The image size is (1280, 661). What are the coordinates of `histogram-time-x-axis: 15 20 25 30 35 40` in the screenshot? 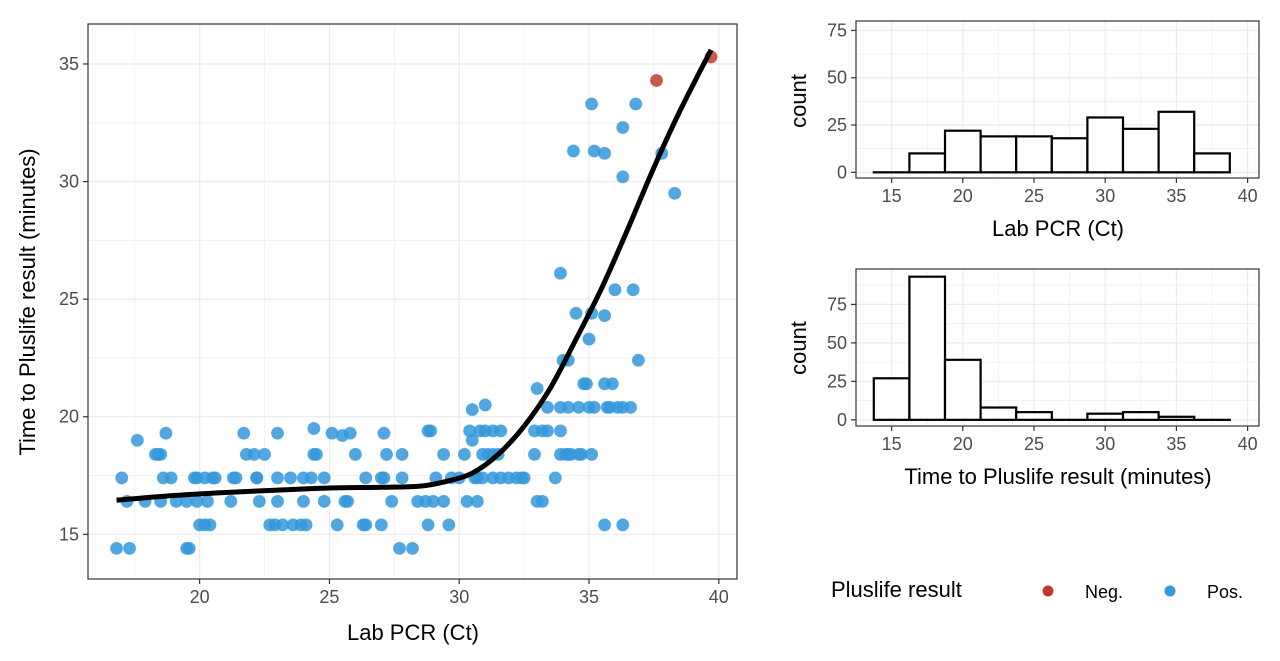 It's located at (1070, 440).